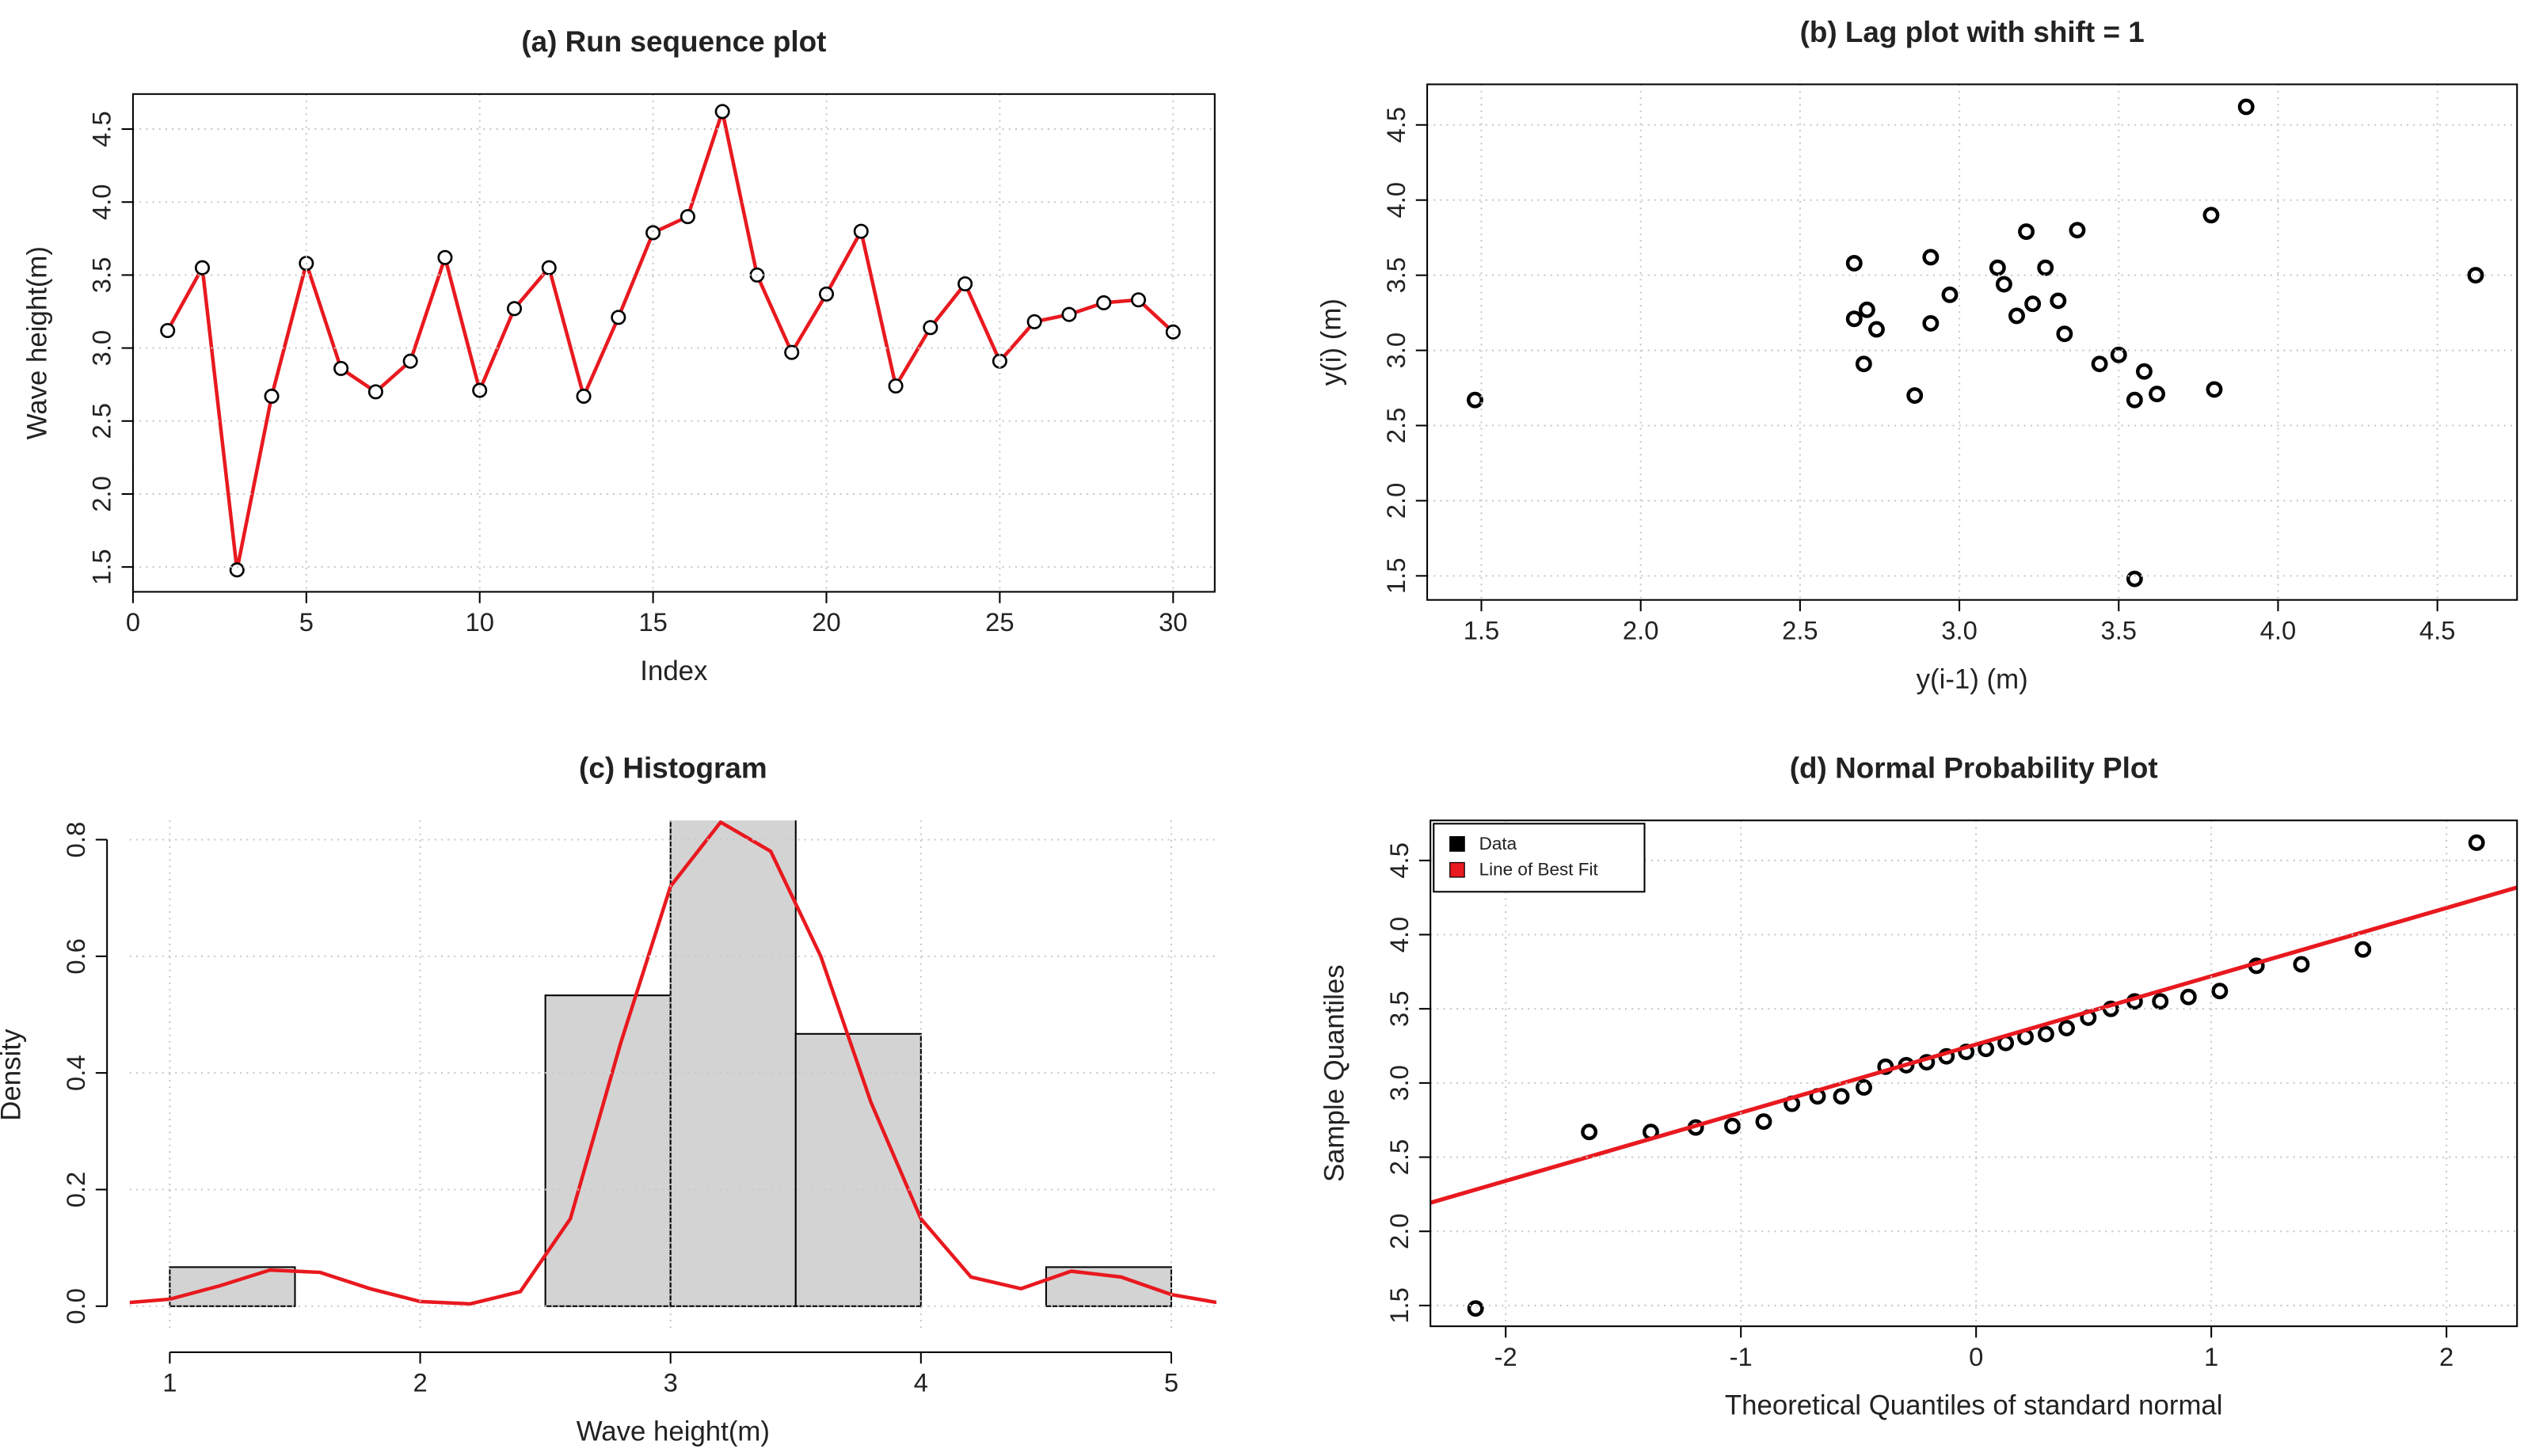 The width and height of the screenshot is (2543, 1456). Describe the element at coordinates (36, 342) in the screenshot. I see `y-axis-label: Wave height(m)` at that location.